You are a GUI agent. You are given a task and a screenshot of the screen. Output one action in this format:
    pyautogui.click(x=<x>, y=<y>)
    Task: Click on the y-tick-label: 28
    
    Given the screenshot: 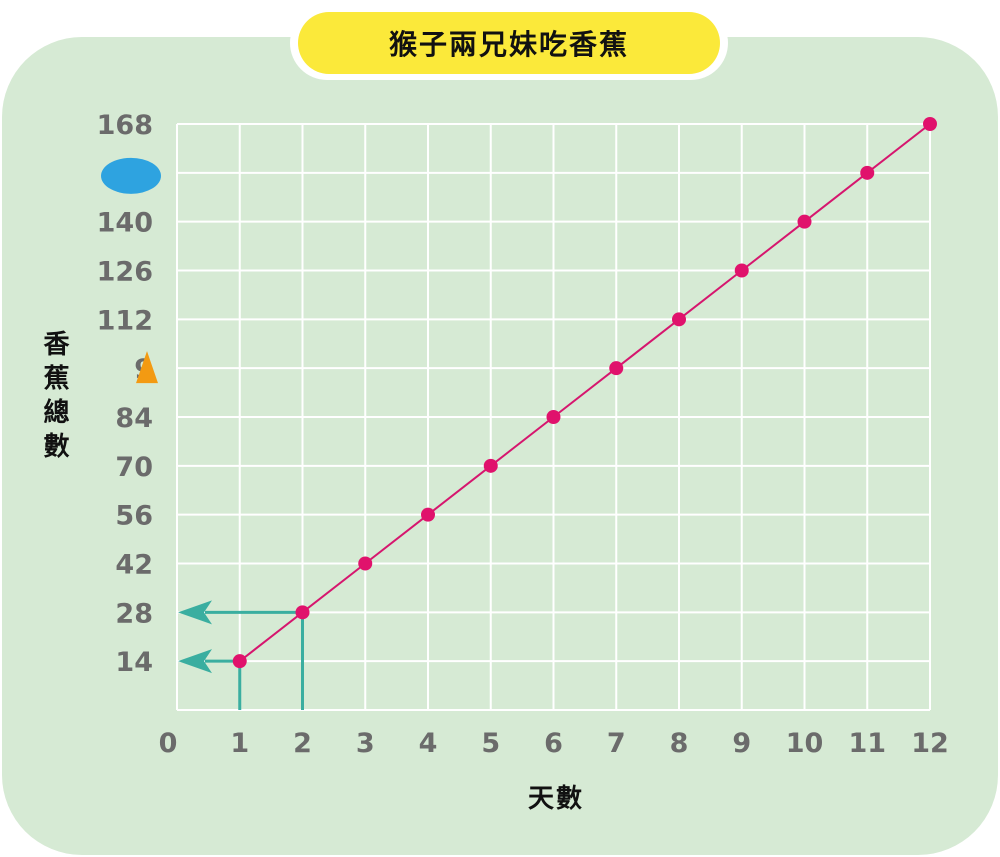 What is the action you would take?
    pyautogui.click(x=134, y=613)
    